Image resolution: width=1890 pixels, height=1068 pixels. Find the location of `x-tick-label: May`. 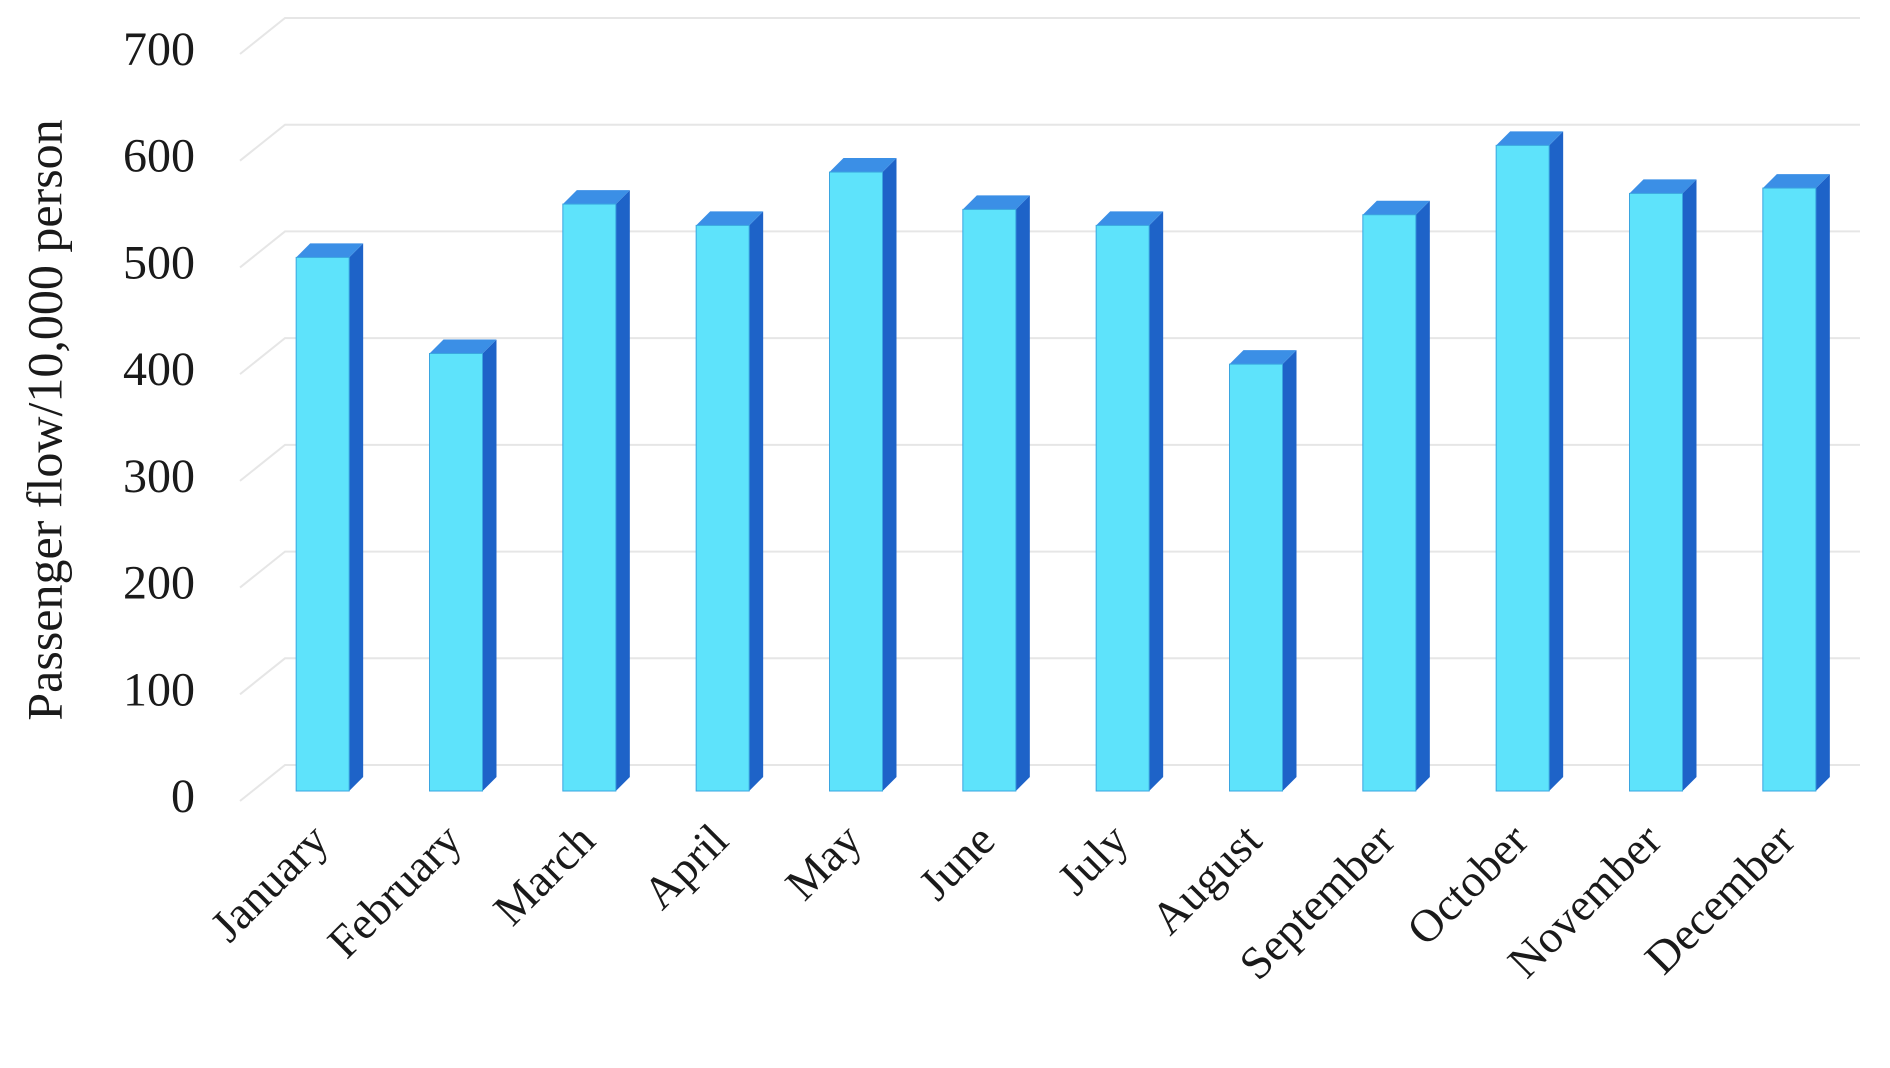

x-tick-label: May is located at coordinates (823, 862).